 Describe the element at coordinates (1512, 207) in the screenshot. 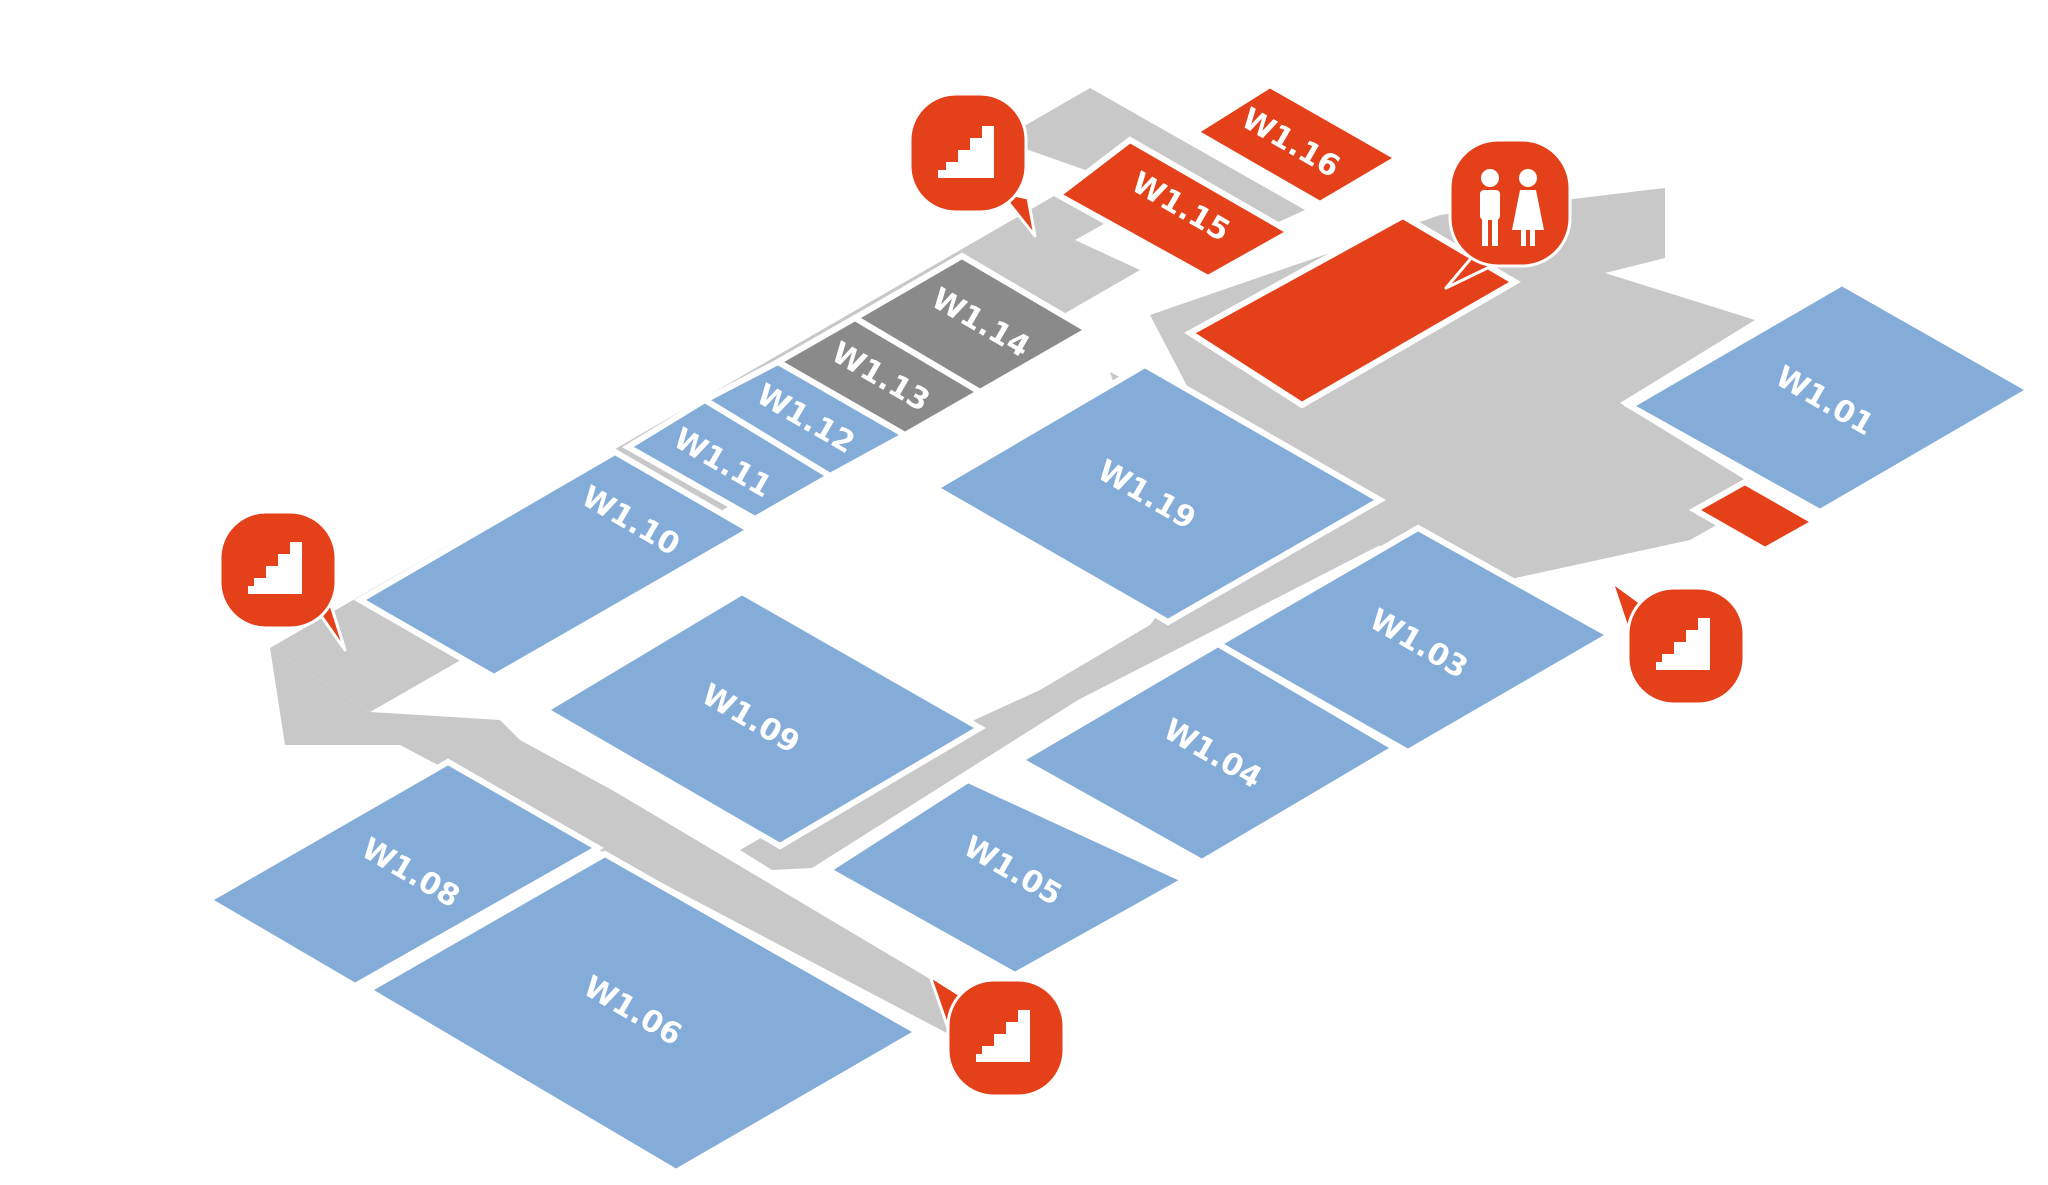

I see `restroom-icon` at that location.